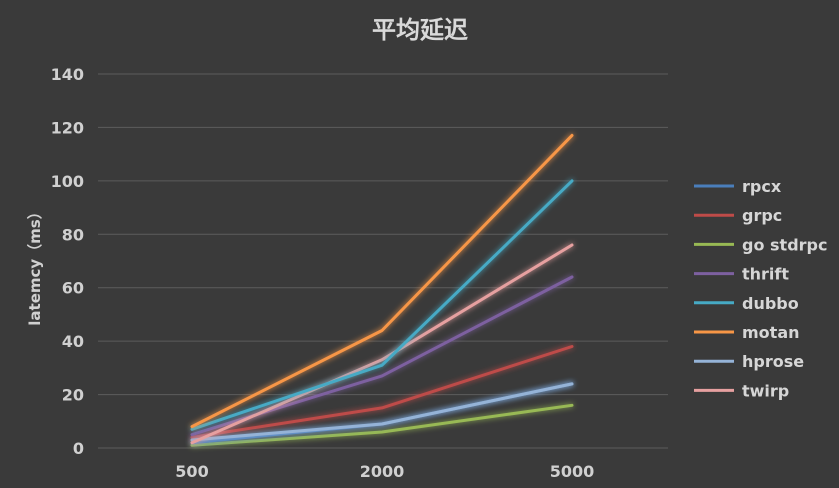 The width and height of the screenshot is (839, 488). What do you see at coordinates (762, 215) in the screenshot?
I see `legend-label: grpc` at bounding box center [762, 215].